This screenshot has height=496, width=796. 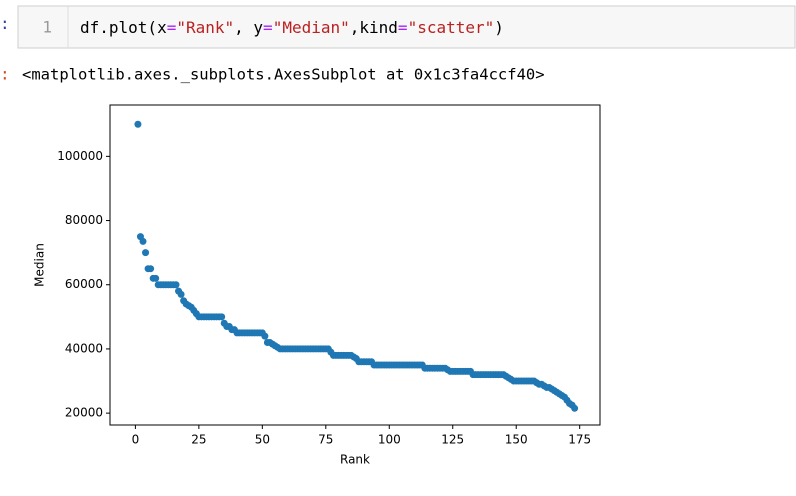 What do you see at coordinates (262, 440) in the screenshot?
I see `x-tick-label: 50` at bounding box center [262, 440].